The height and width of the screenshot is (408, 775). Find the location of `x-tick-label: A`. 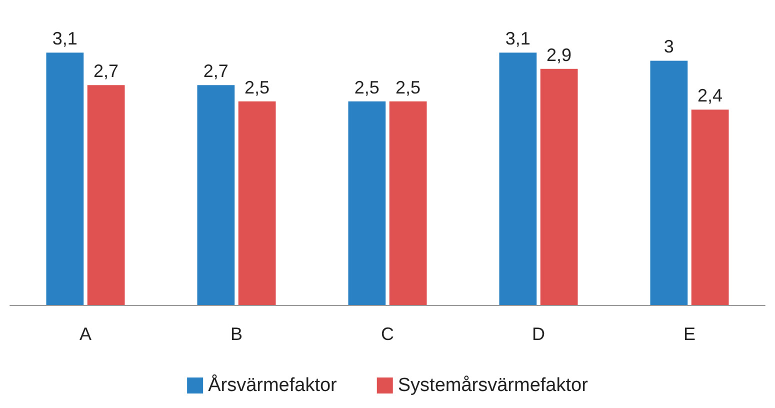

x-tick-label: A is located at coordinates (85, 334).